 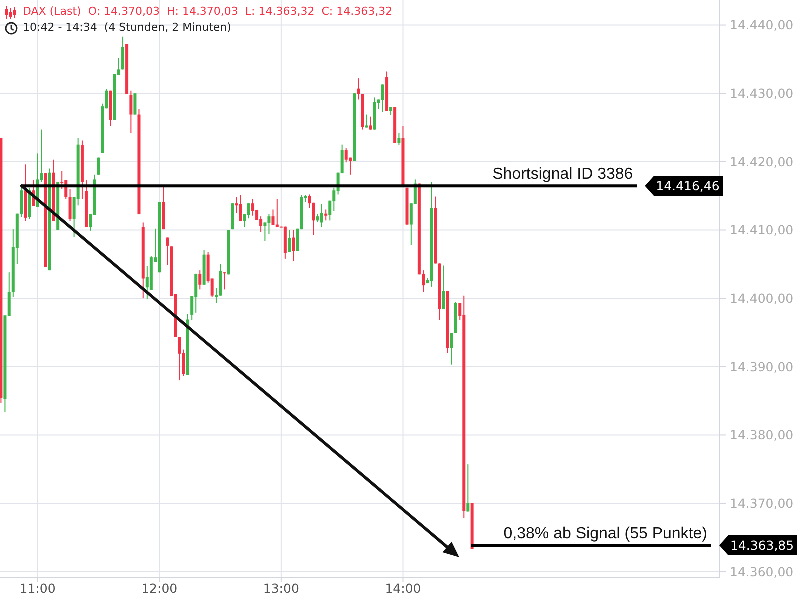 I want to click on y-tick-label: 14.420,00, so click(x=762, y=162).